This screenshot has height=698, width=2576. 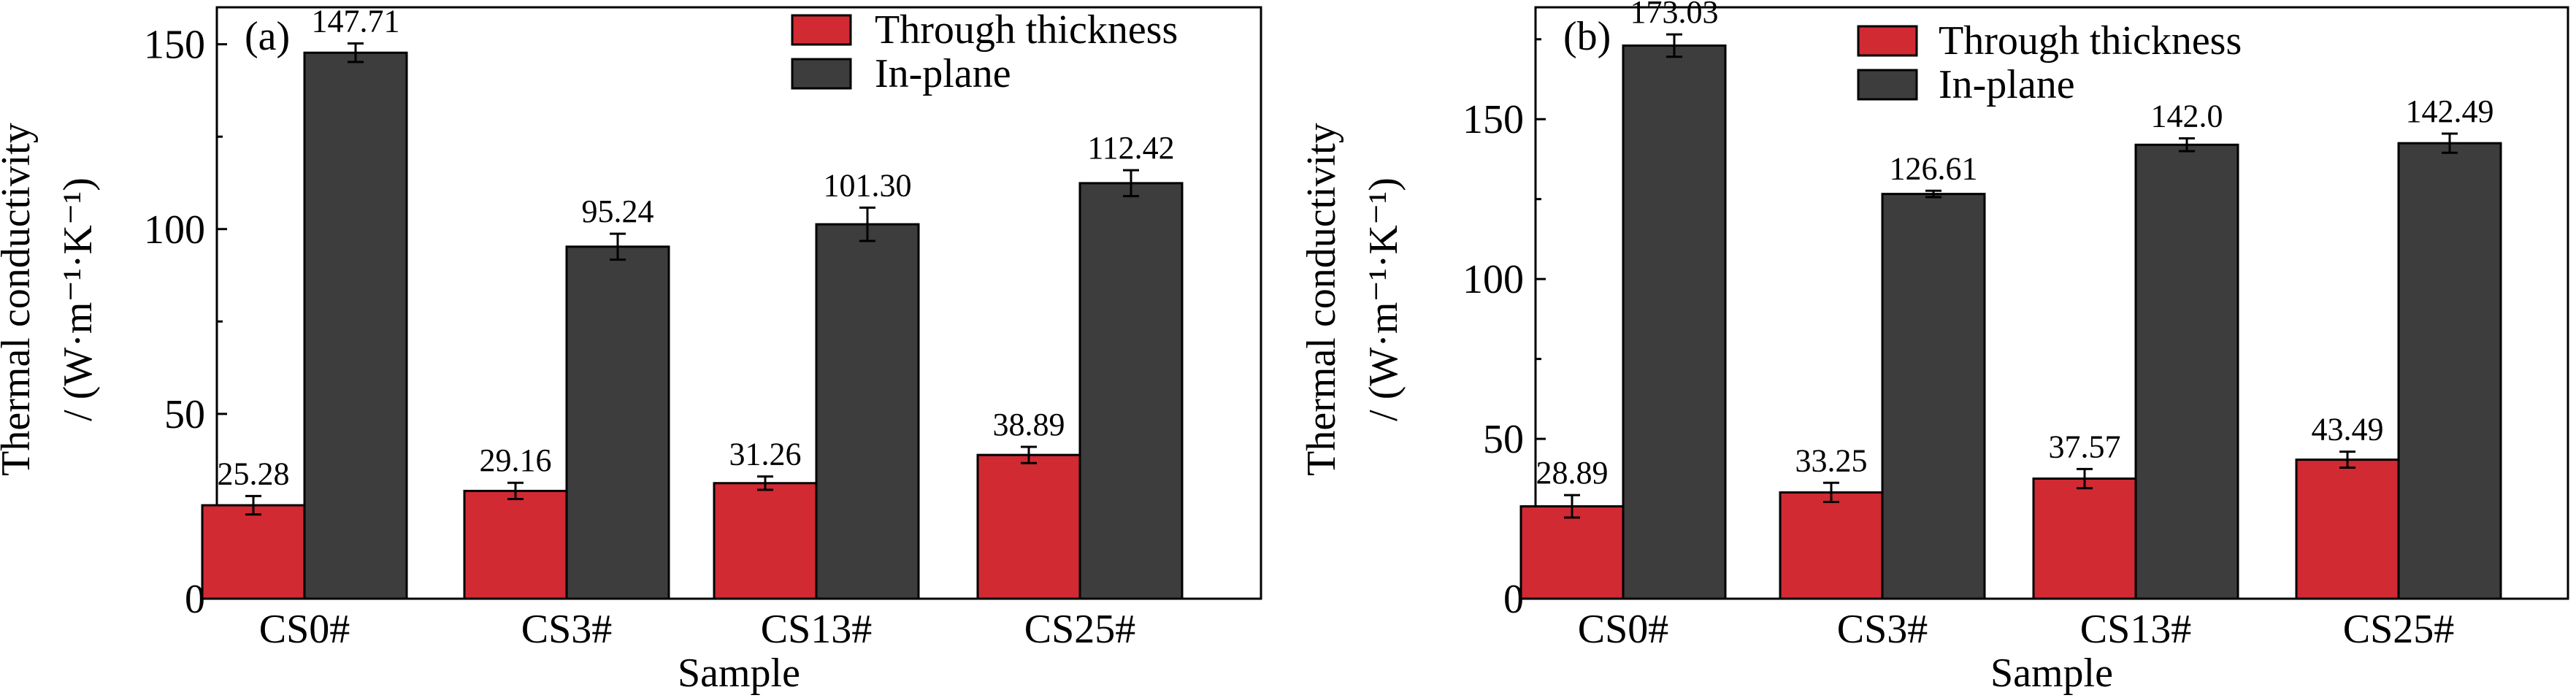 I want to click on data-label: 28.89, so click(x=1572, y=473).